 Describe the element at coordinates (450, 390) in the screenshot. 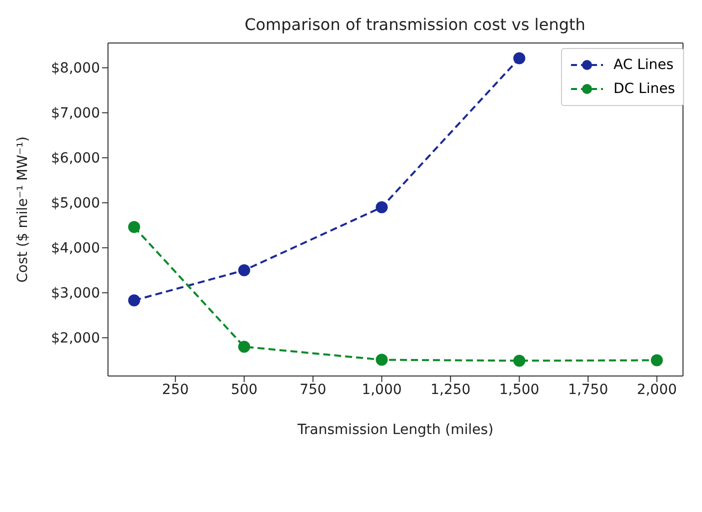

I see `x-tick-label: 1,250` at that location.